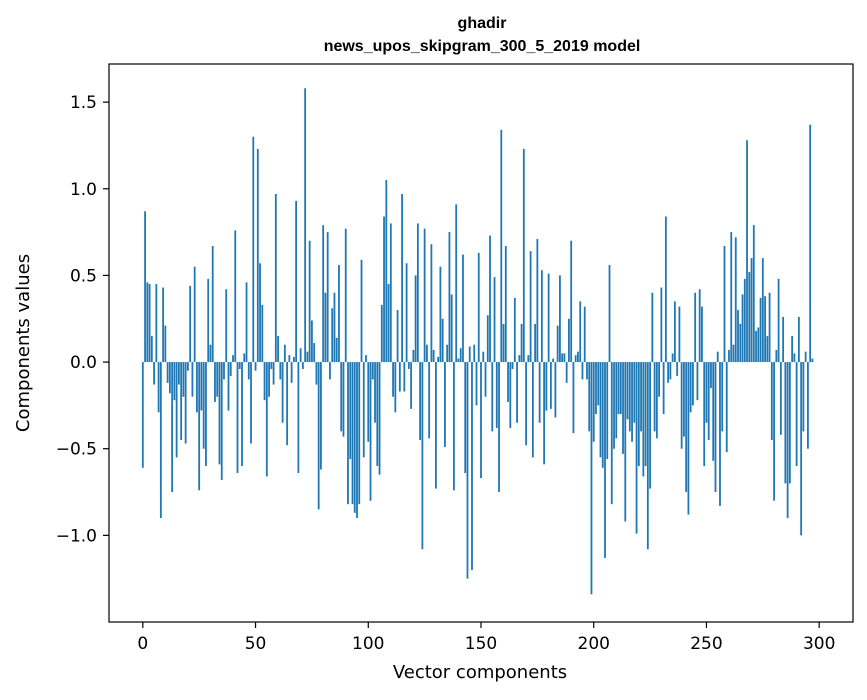  I want to click on x-axis-ticks: 0 50 100 150 200 250 300, so click(486, 638).